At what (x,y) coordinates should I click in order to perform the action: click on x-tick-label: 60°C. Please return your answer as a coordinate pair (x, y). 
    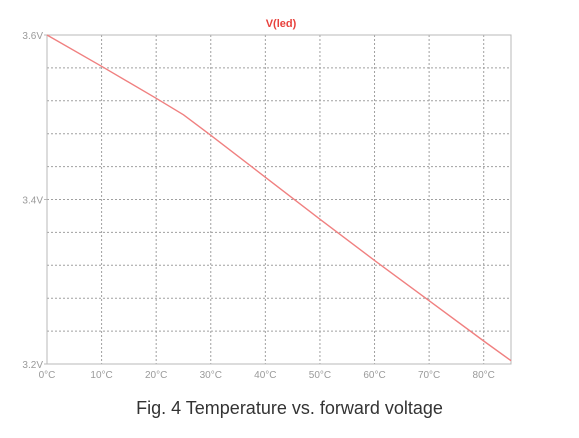
    Looking at the image, I should click on (374, 375).